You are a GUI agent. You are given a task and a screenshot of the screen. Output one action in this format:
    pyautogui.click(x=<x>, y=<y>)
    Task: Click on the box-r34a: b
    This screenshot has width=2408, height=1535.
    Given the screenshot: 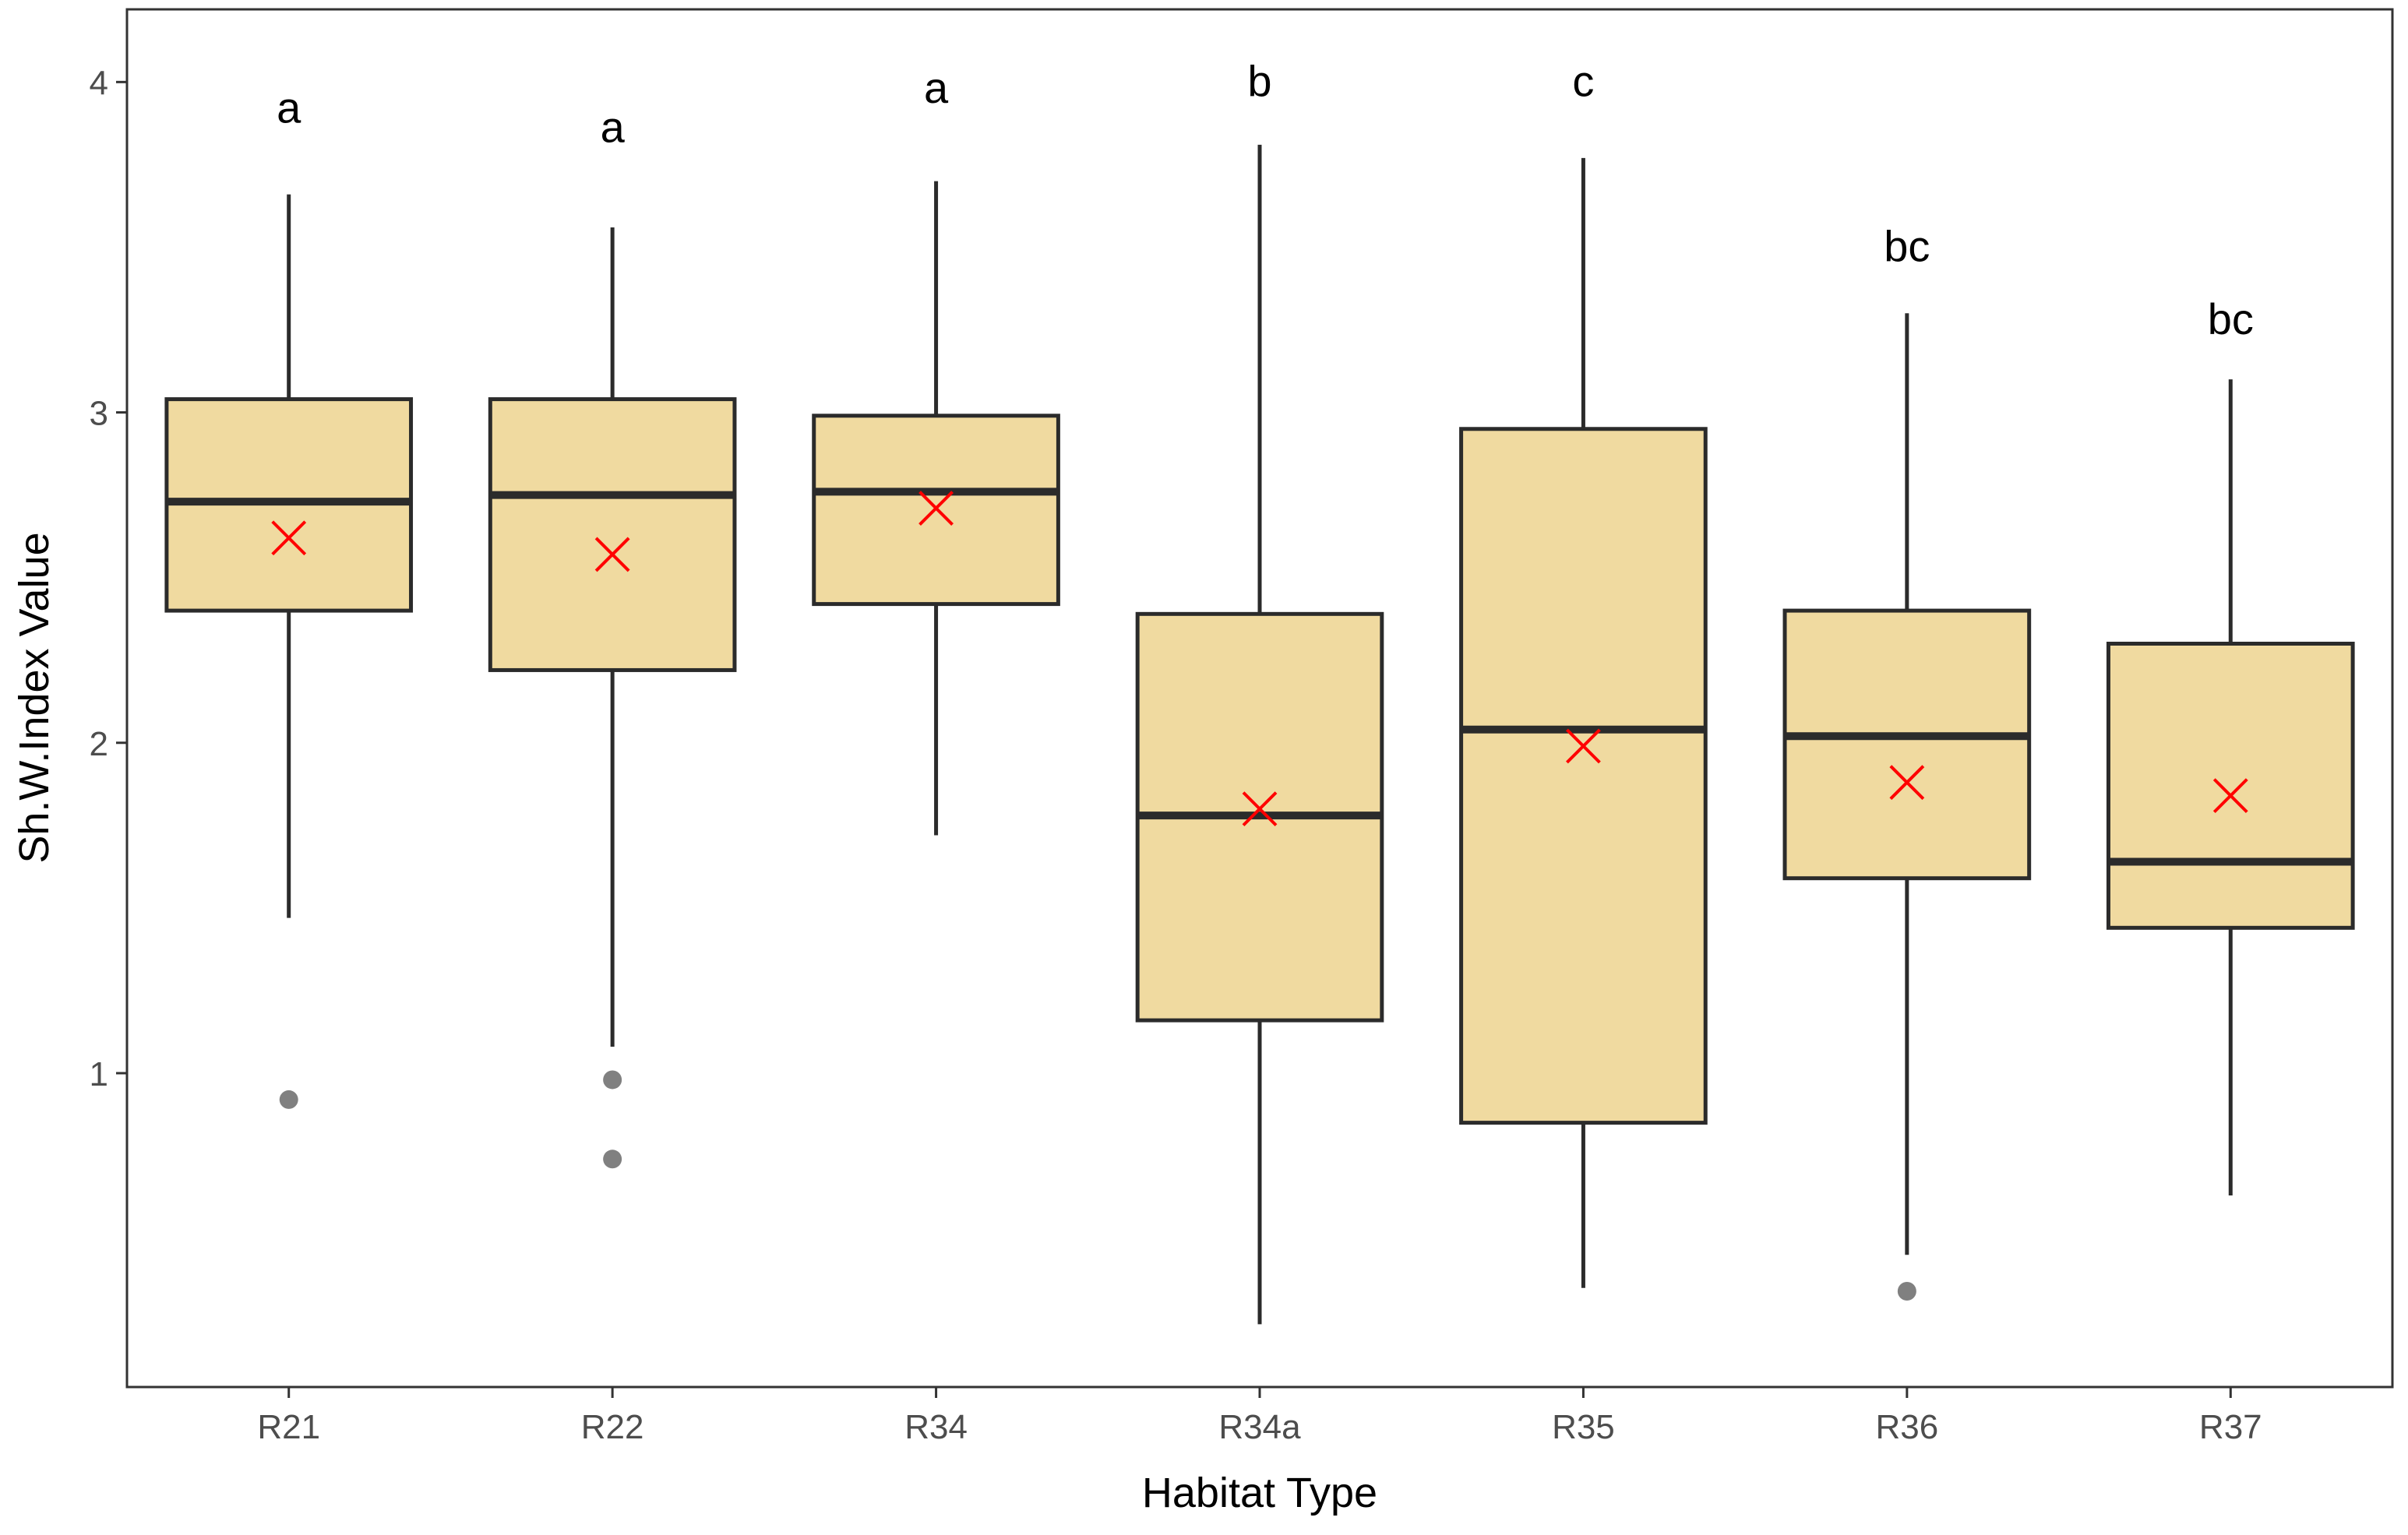 What is the action you would take?
    pyautogui.click(x=1259, y=690)
    